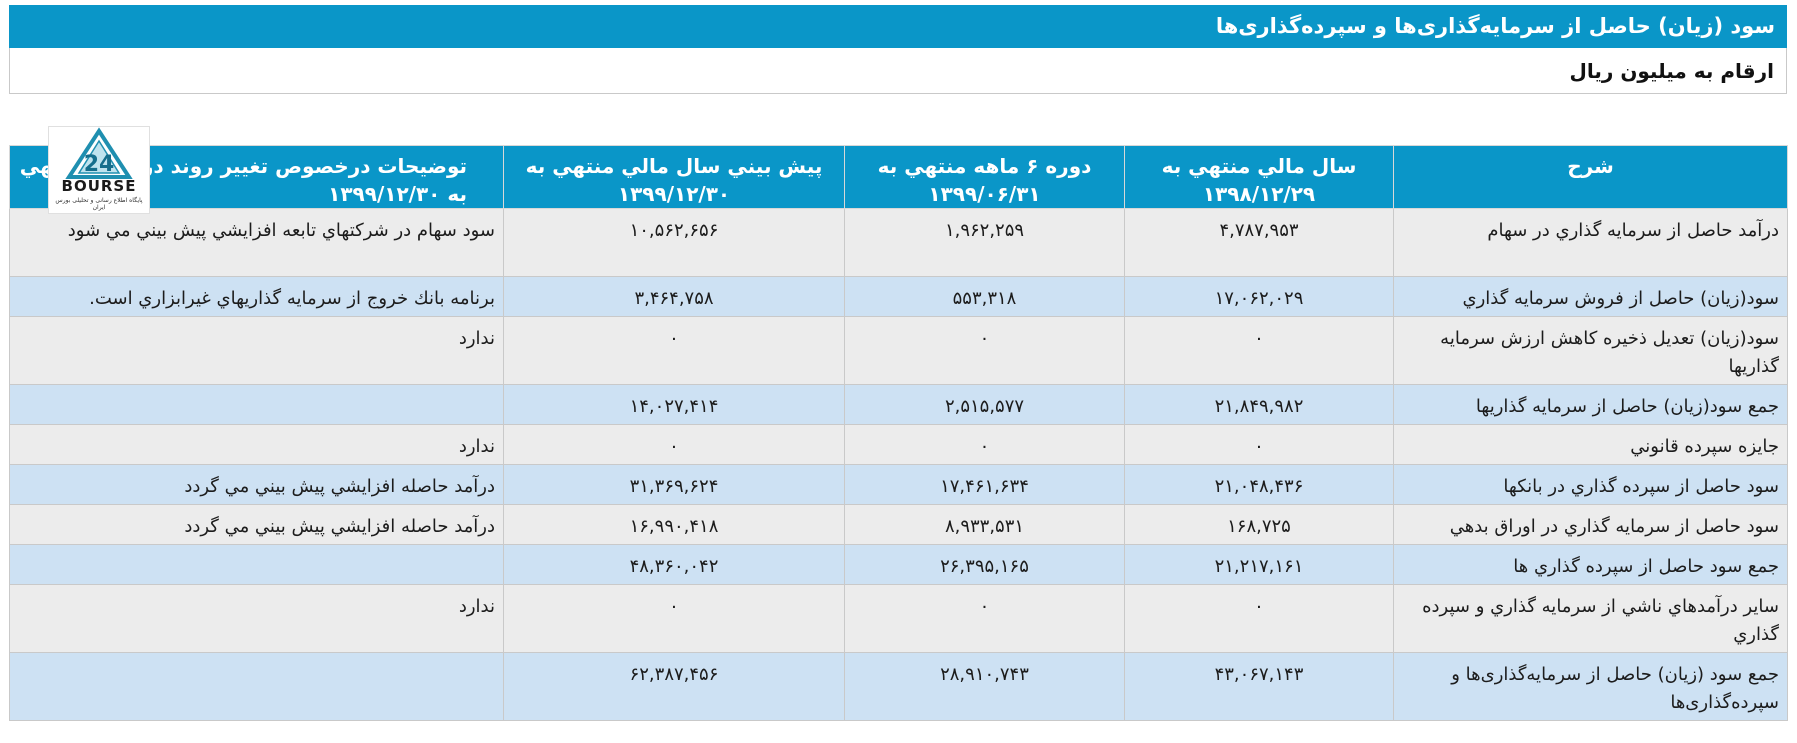 The height and width of the screenshot is (743, 1797). I want to click on row-description: جمع سود حاصل از سپرده گذاري ها, so click(1590, 564).